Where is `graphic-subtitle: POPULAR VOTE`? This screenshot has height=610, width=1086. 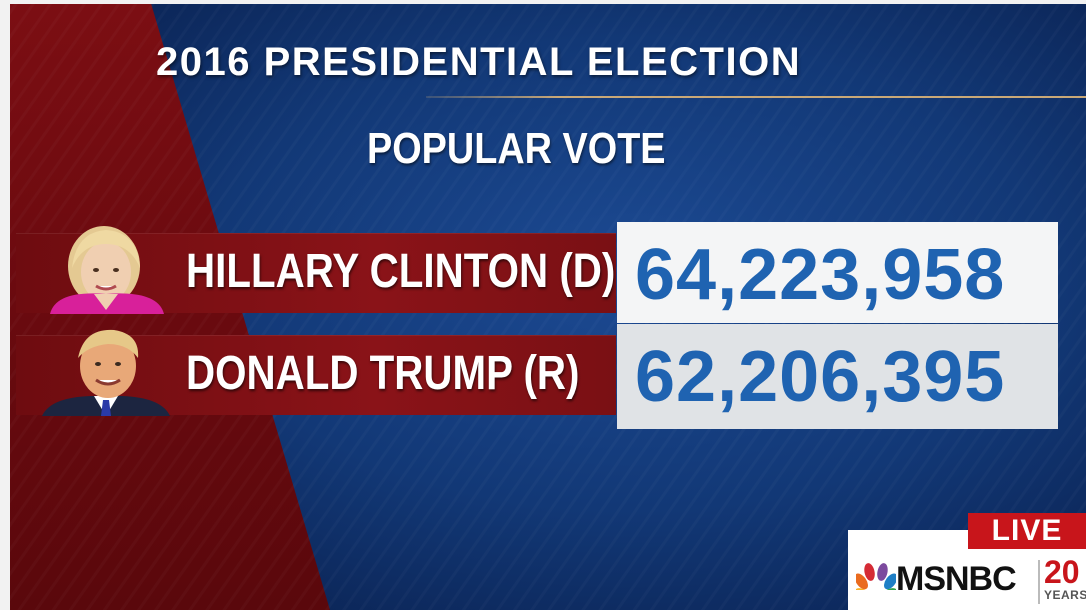
graphic-subtitle: POPULAR VOTE is located at coordinates (516, 148).